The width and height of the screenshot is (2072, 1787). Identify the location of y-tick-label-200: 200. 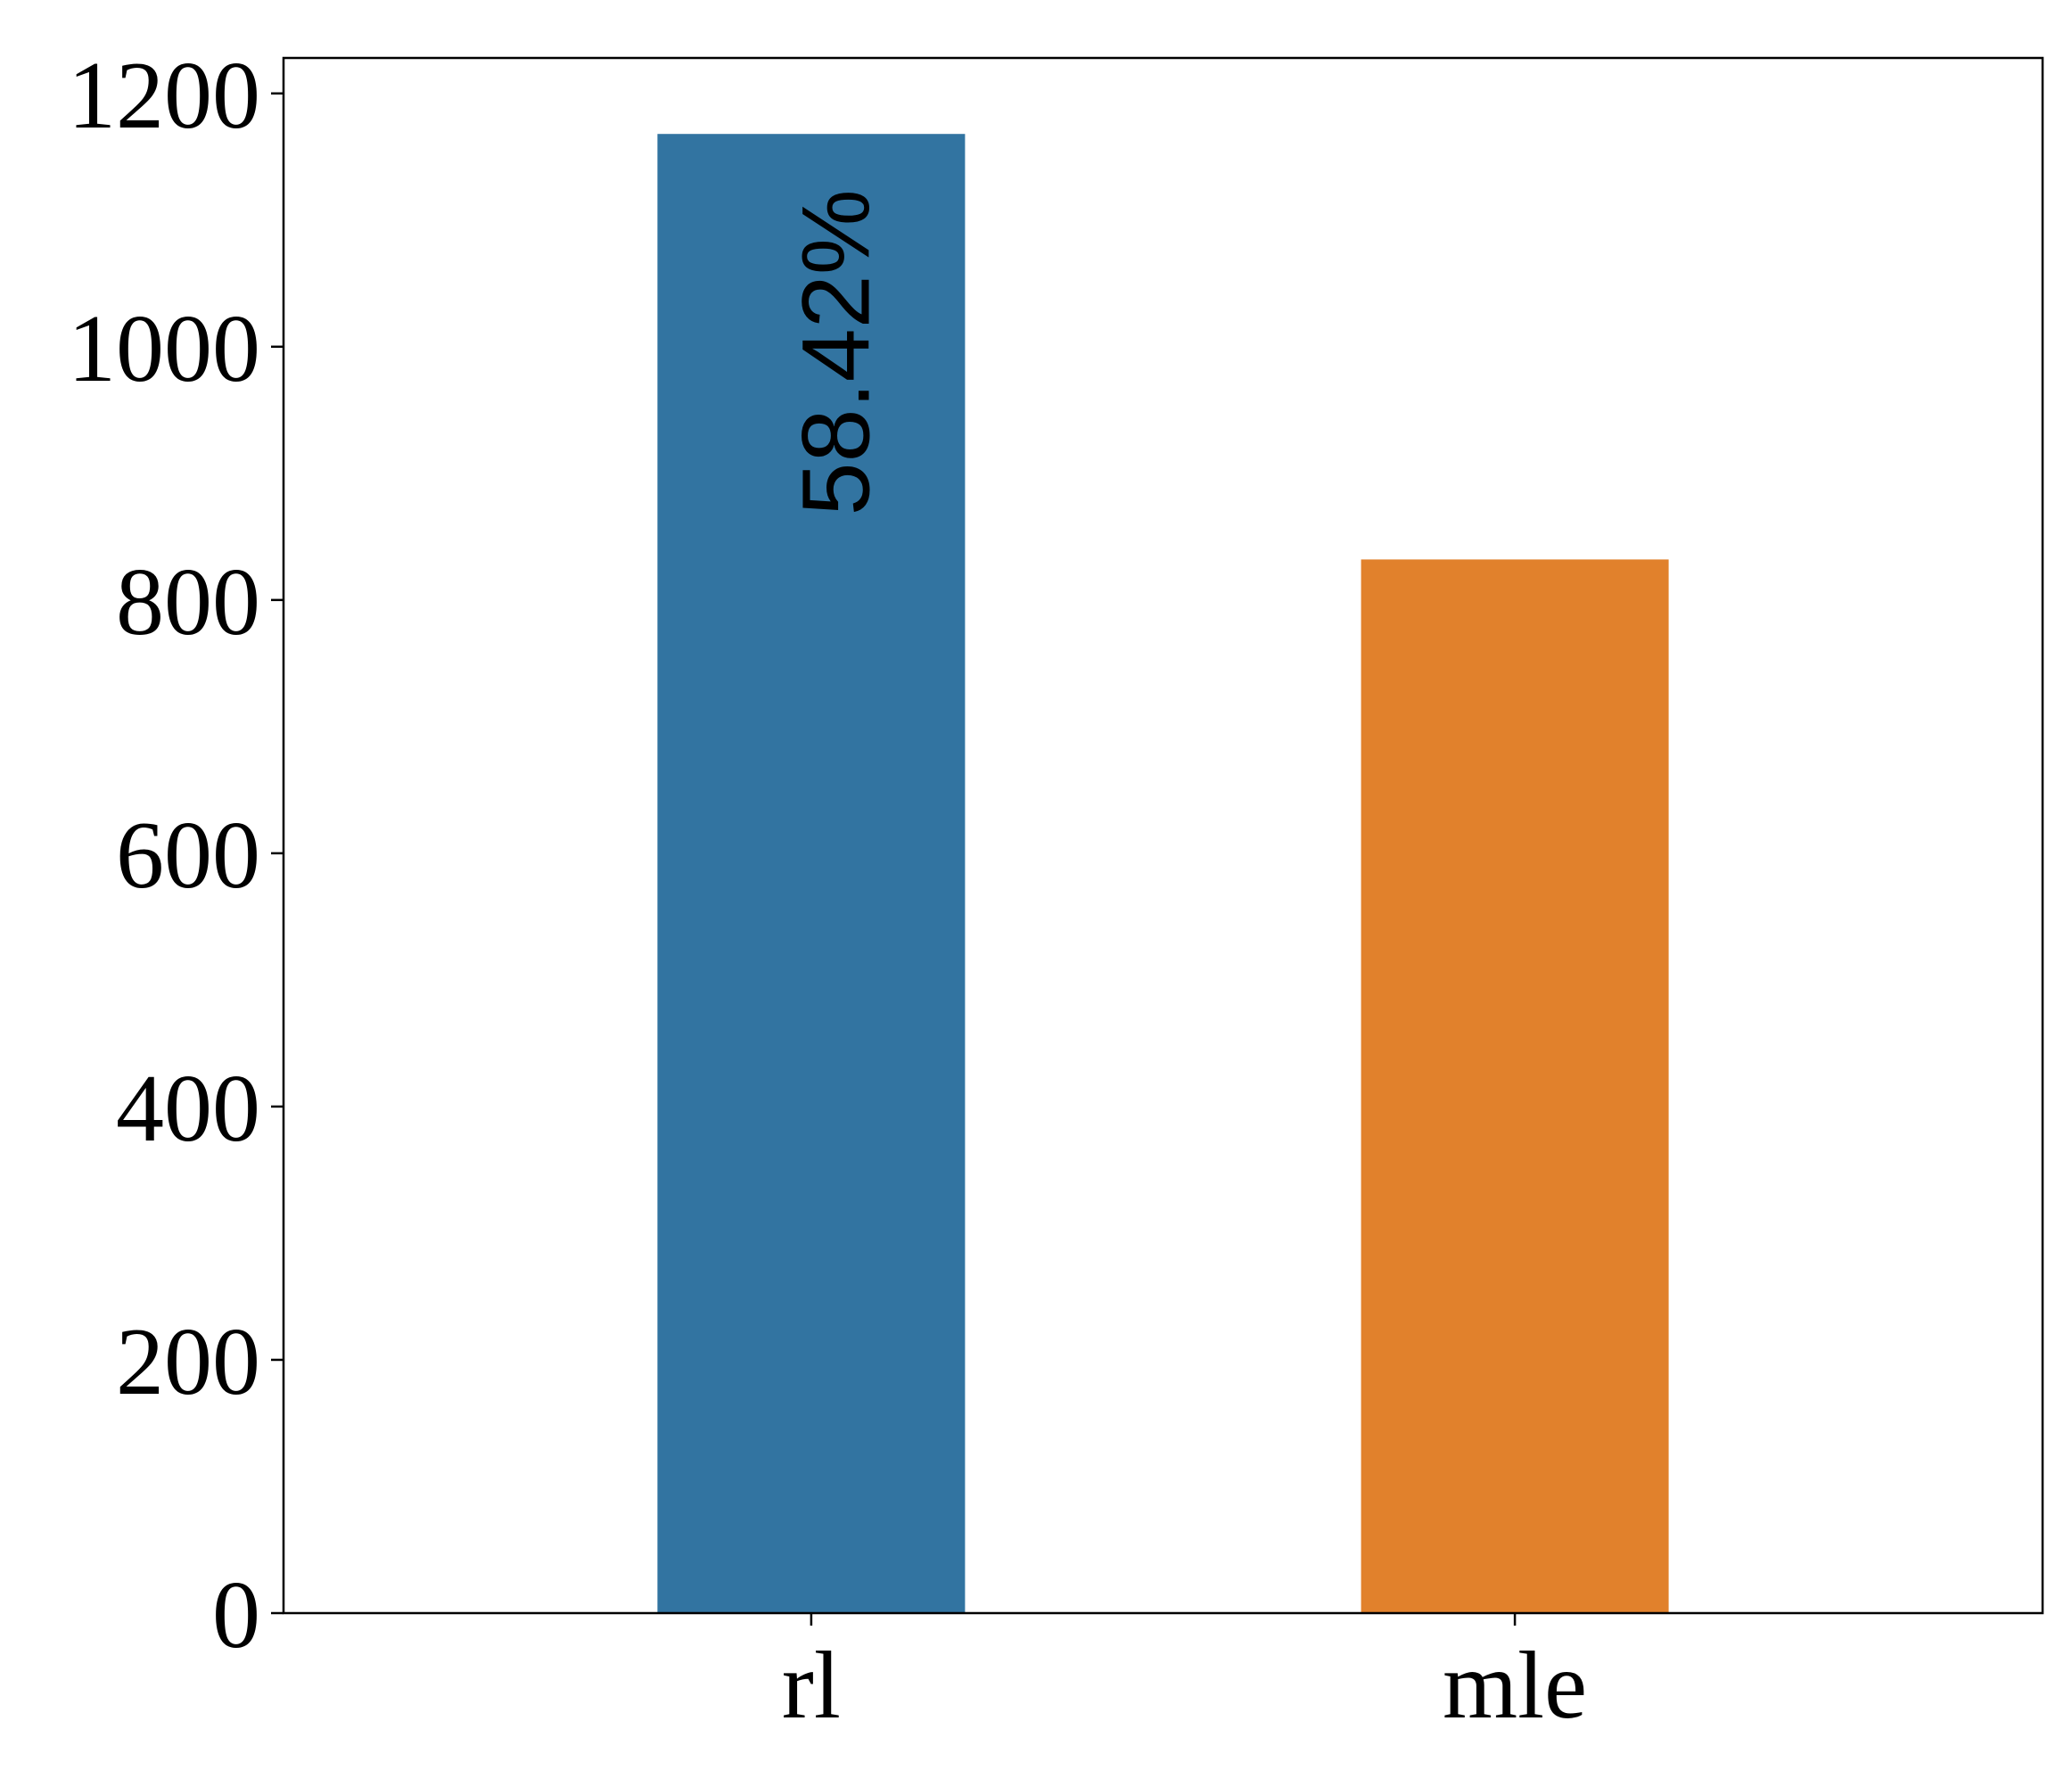
(188, 1362).